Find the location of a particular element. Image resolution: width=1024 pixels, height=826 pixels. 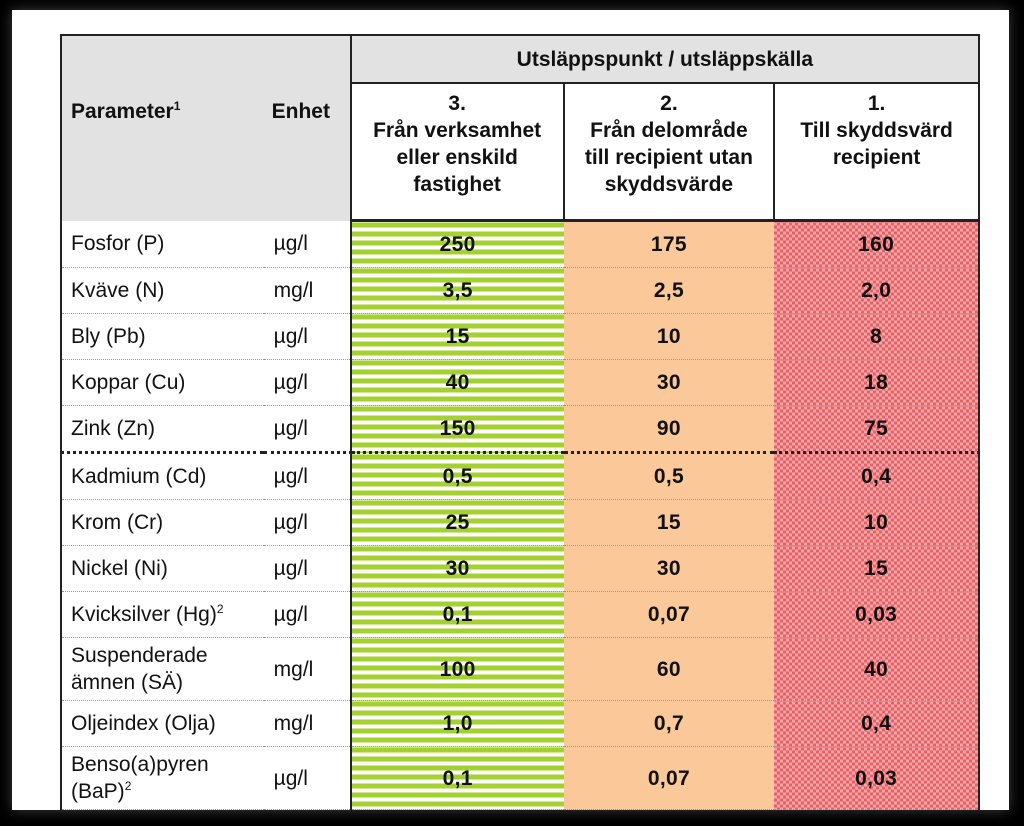

value-col3-cell: 150 is located at coordinates (456, 429).